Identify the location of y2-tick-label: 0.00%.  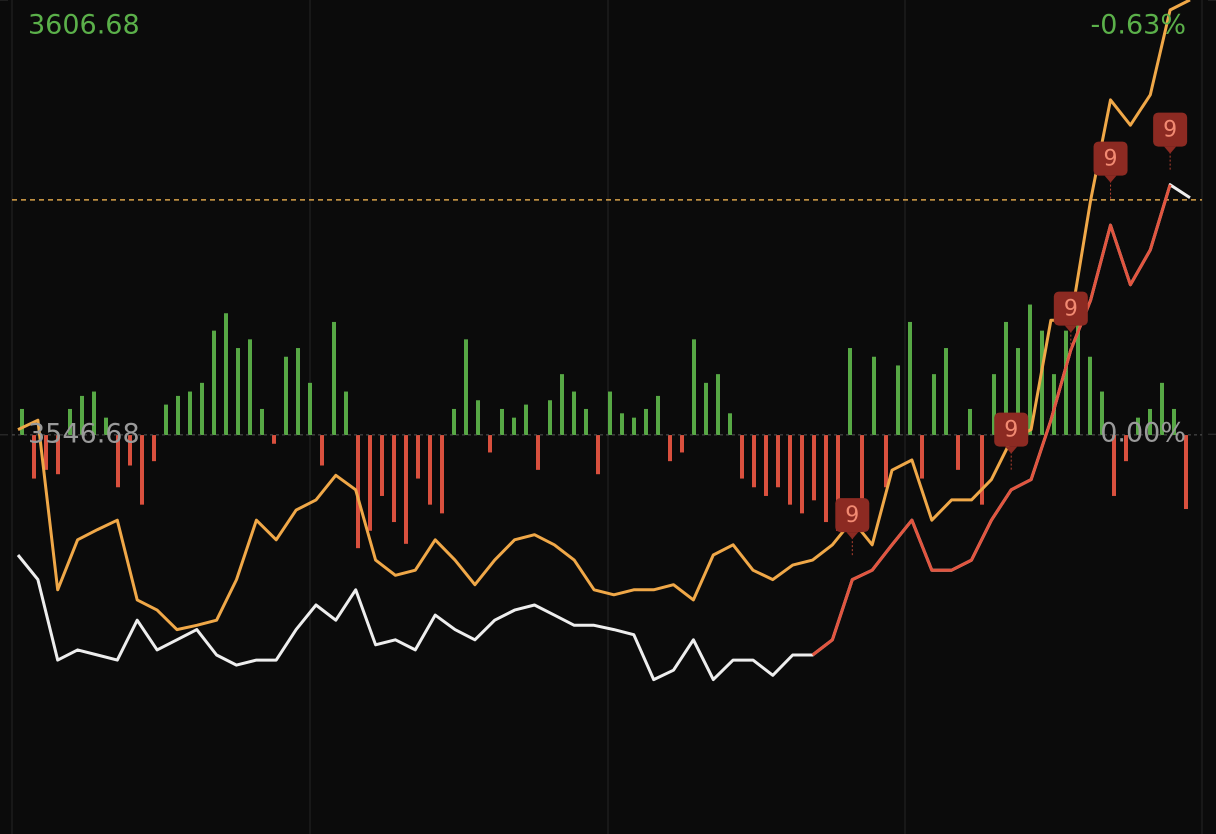
(1143, 433).